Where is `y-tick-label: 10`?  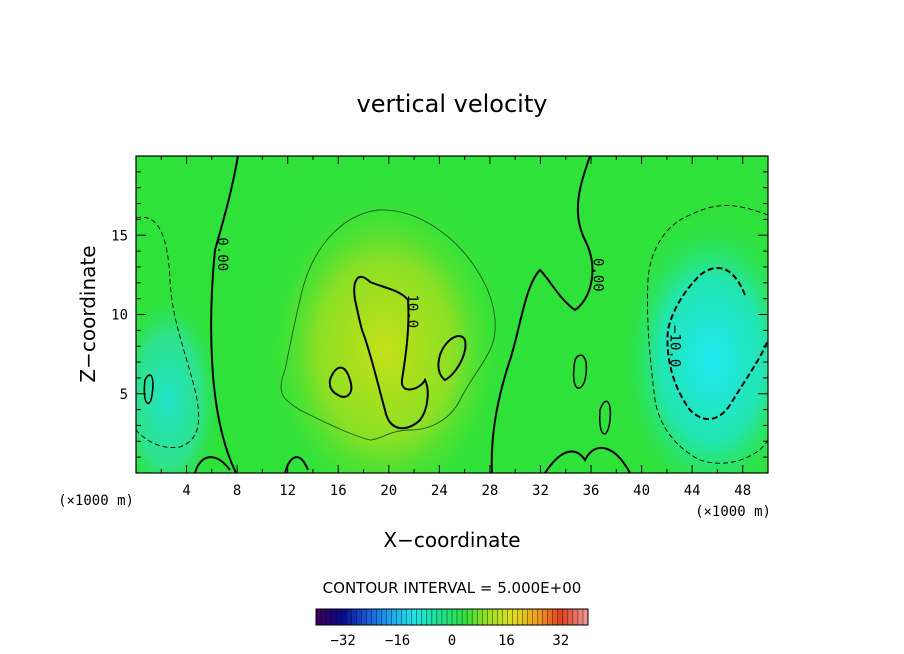 y-tick-label: 10 is located at coordinates (119, 316).